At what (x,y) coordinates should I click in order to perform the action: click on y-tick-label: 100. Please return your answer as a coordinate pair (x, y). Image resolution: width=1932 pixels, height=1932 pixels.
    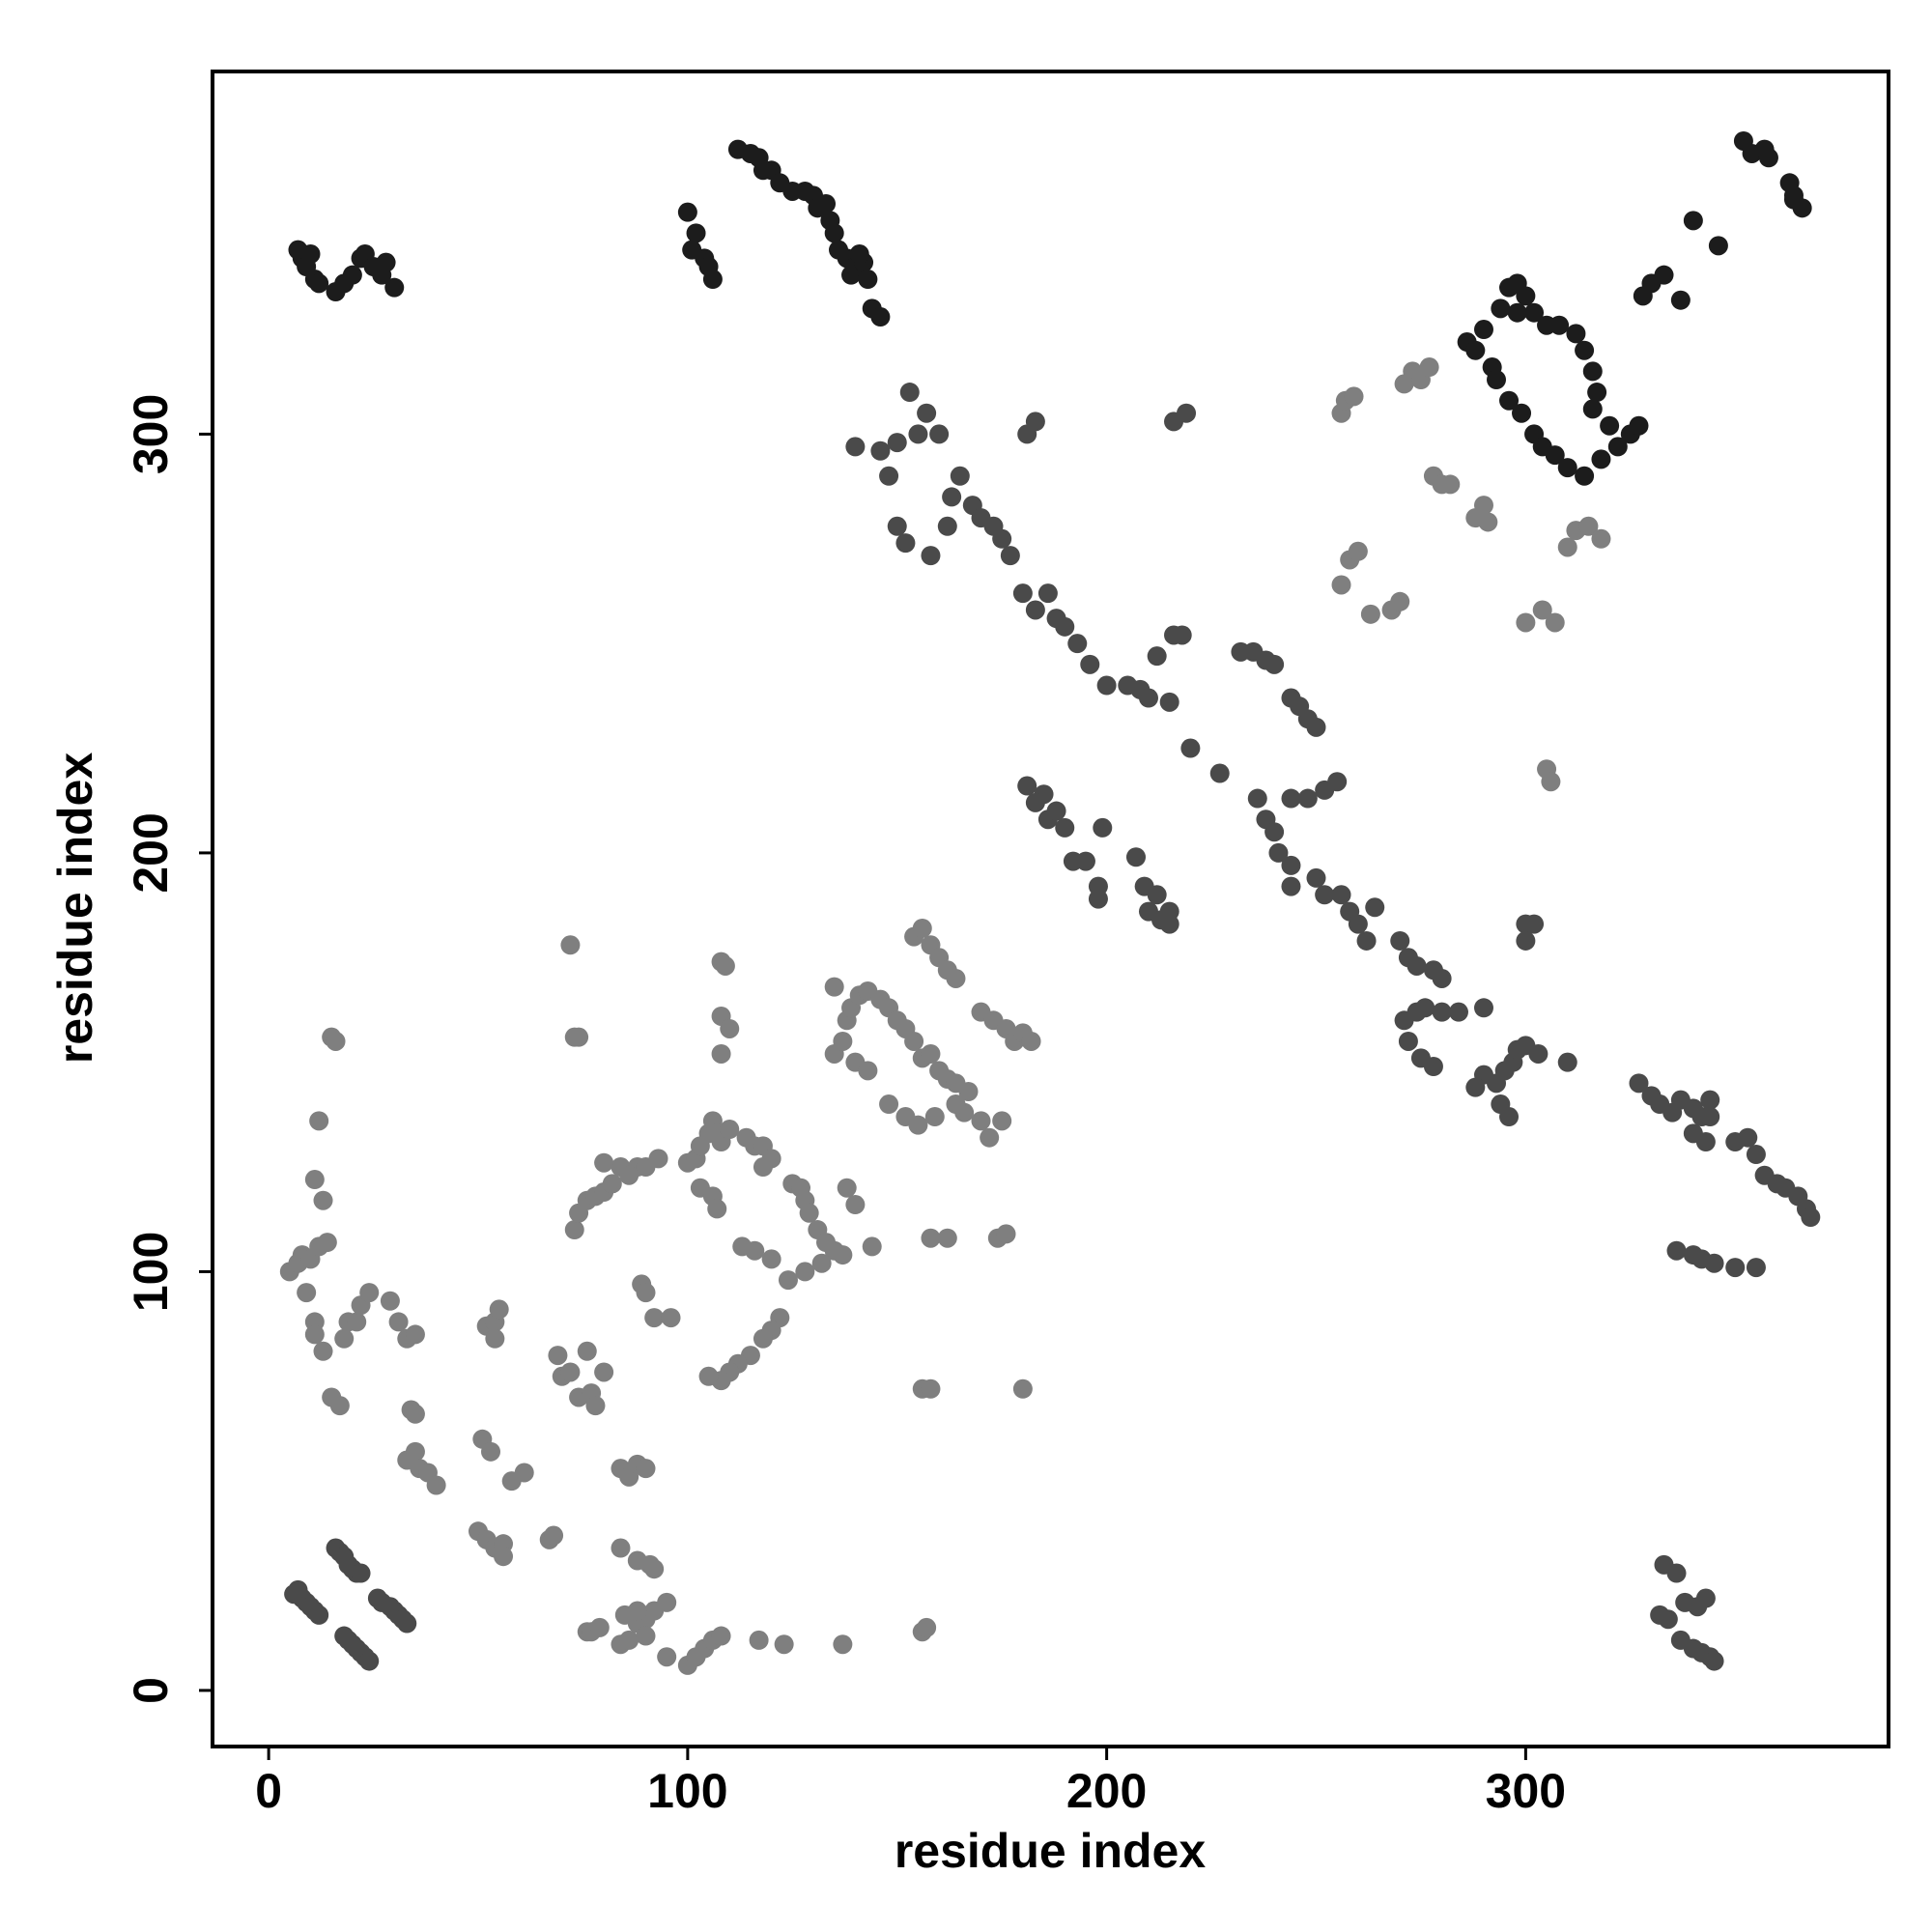
    Looking at the image, I should click on (151, 1272).